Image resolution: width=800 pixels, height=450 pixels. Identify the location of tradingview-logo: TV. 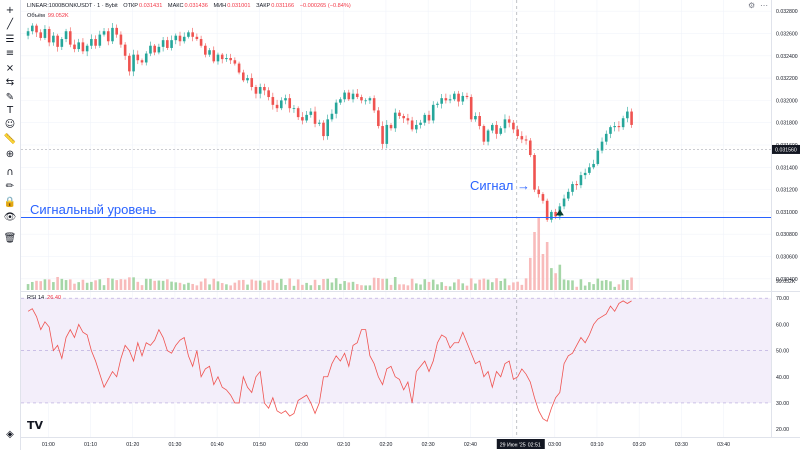
(35, 425).